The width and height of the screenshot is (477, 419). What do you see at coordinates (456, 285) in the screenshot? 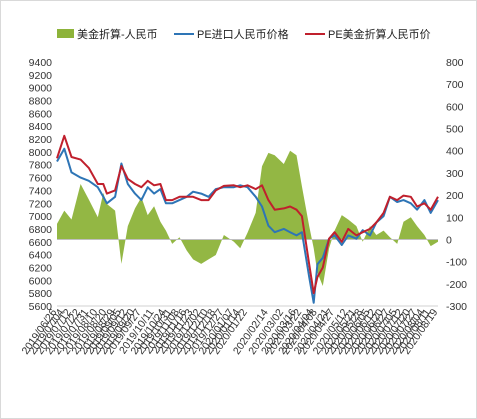
I see `right-axis-tick-label: -200` at bounding box center [456, 285].